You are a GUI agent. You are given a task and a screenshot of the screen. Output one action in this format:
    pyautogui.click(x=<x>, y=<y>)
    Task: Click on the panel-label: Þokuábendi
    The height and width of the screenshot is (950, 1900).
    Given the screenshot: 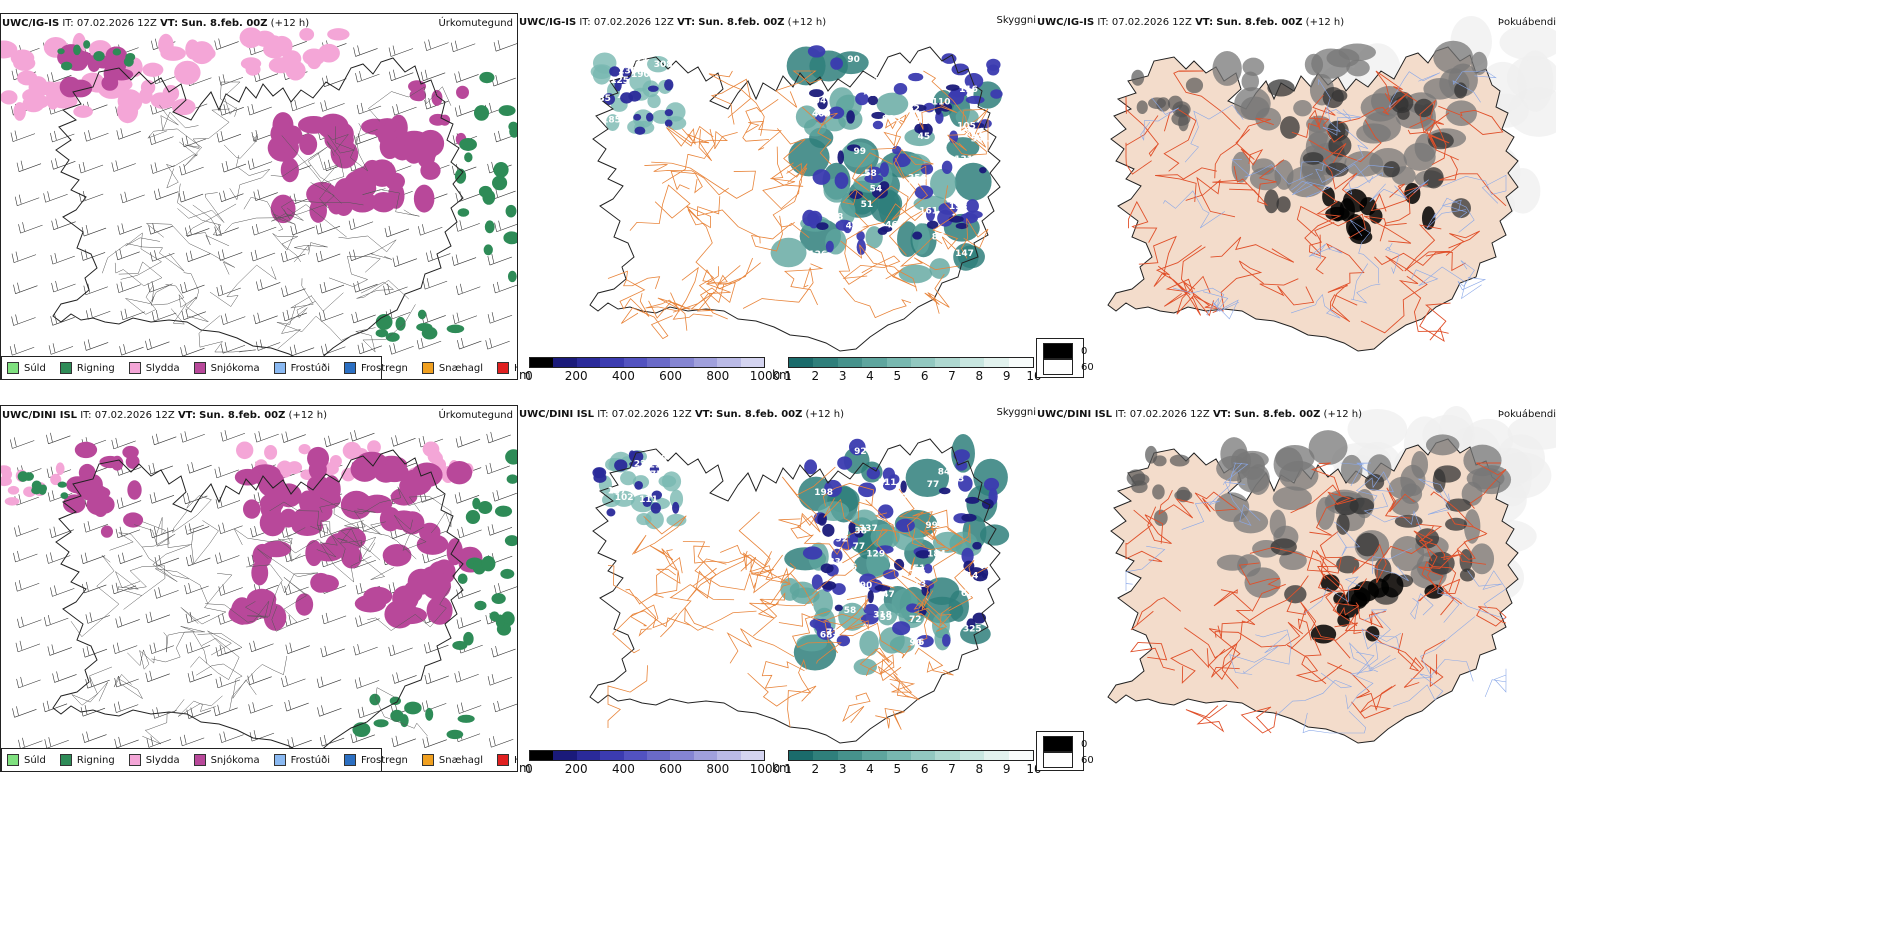 What is the action you would take?
    pyautogui.click(x=1526, y=414)
    